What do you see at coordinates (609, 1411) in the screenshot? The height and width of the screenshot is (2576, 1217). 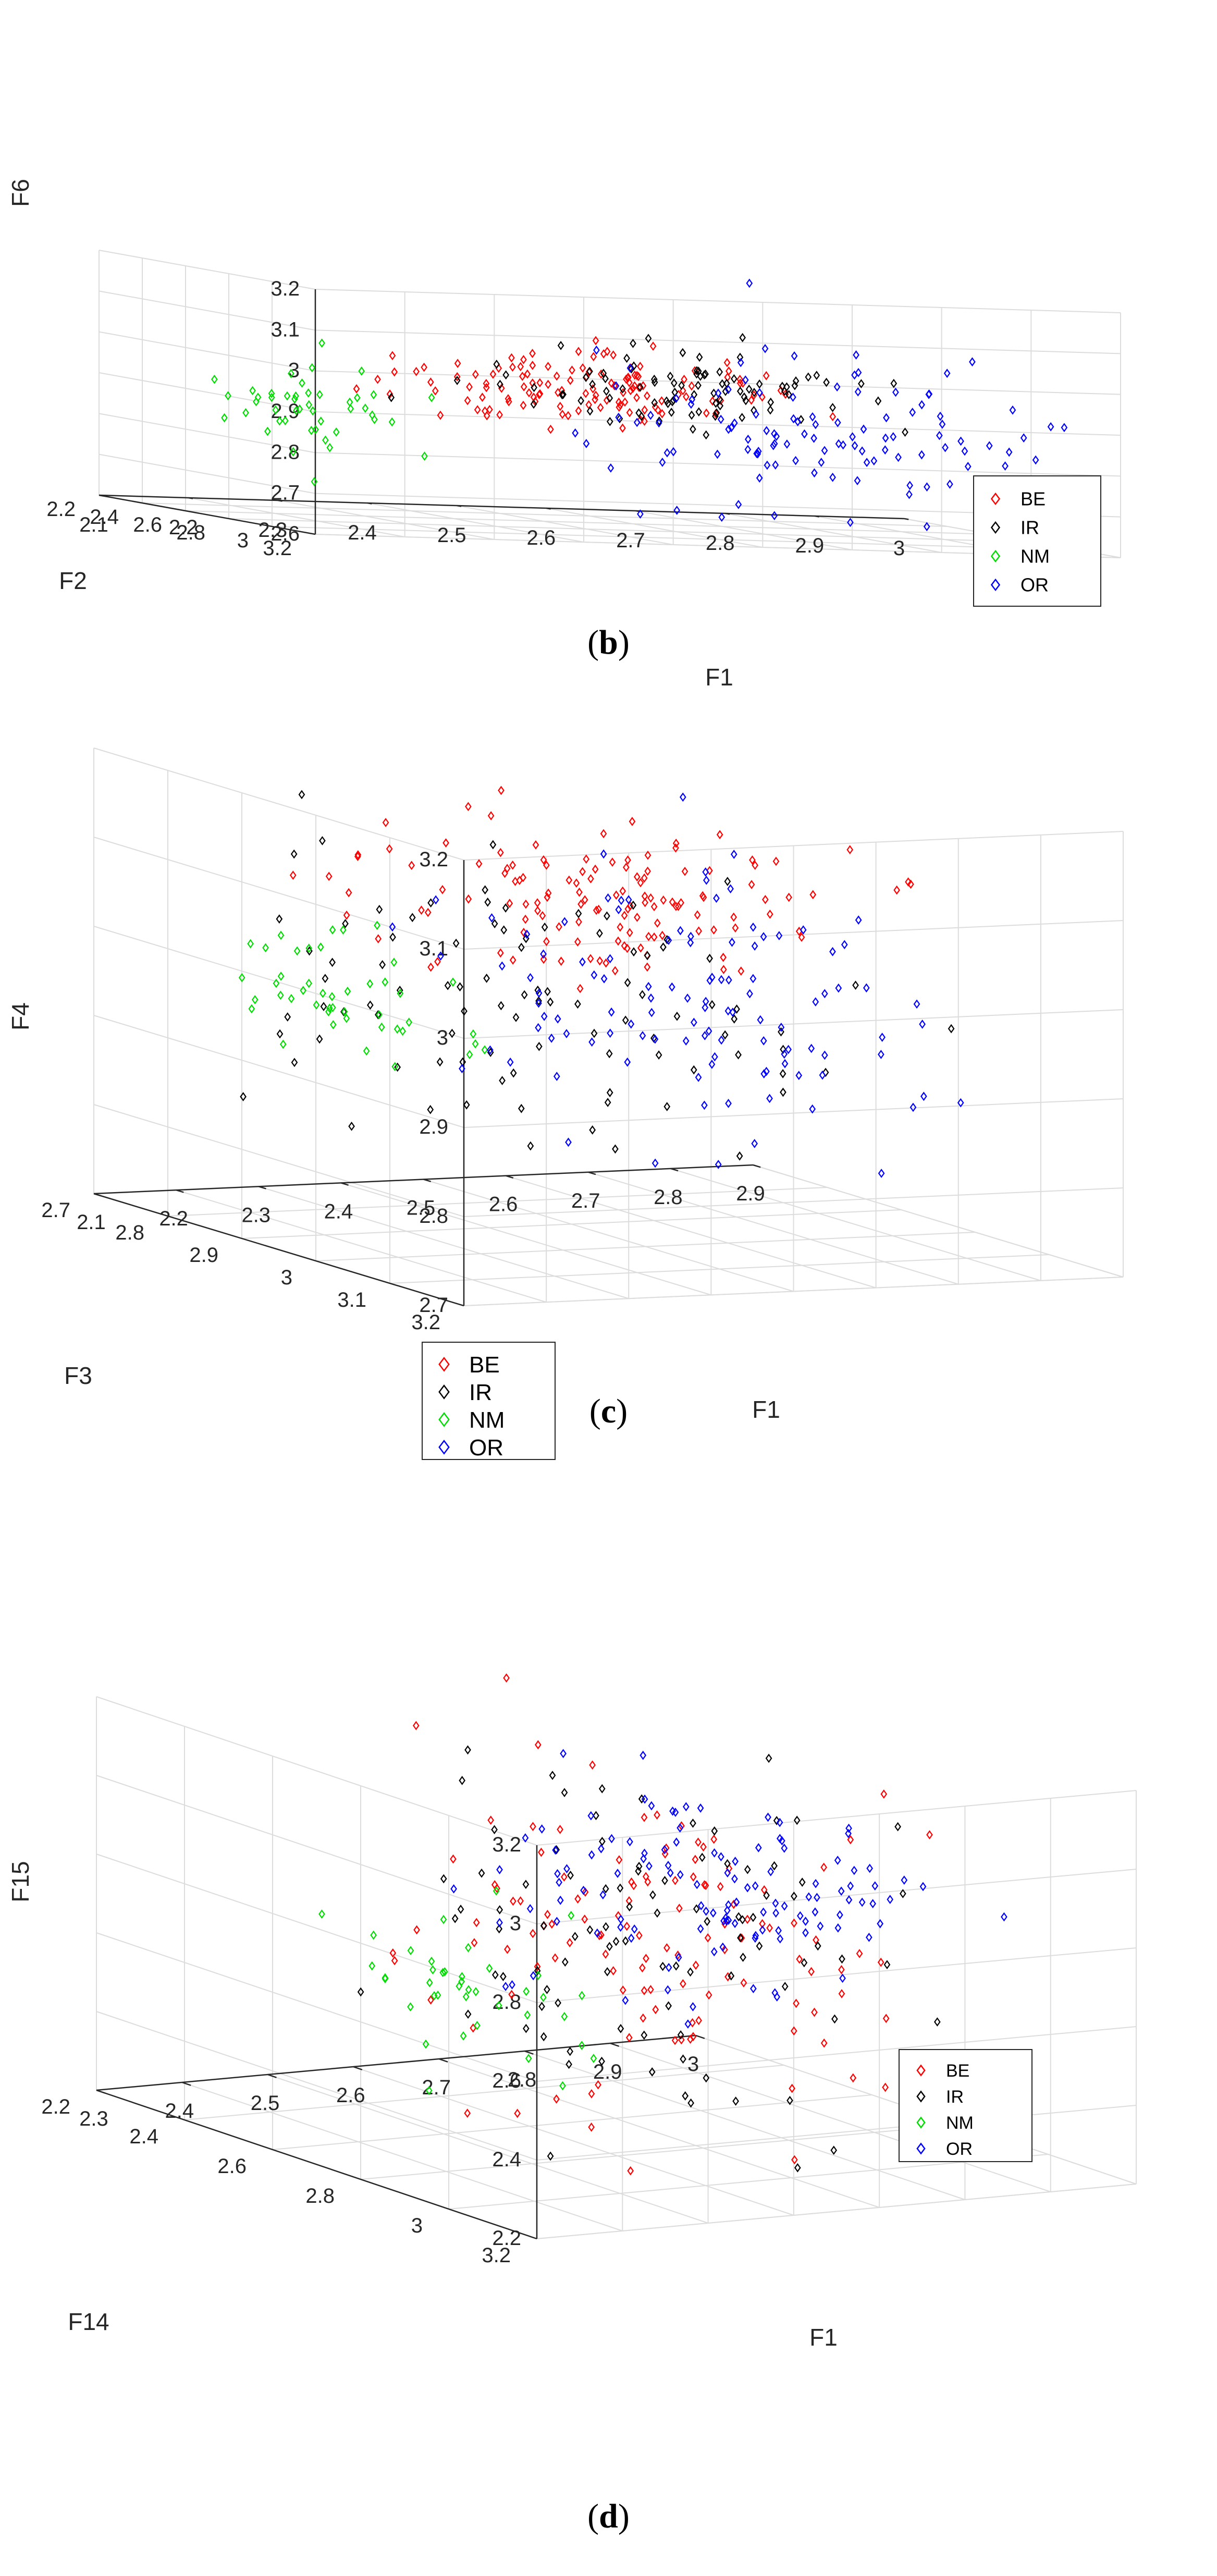 I see `caption-c: (c)` at bounding box center [609, 1411].